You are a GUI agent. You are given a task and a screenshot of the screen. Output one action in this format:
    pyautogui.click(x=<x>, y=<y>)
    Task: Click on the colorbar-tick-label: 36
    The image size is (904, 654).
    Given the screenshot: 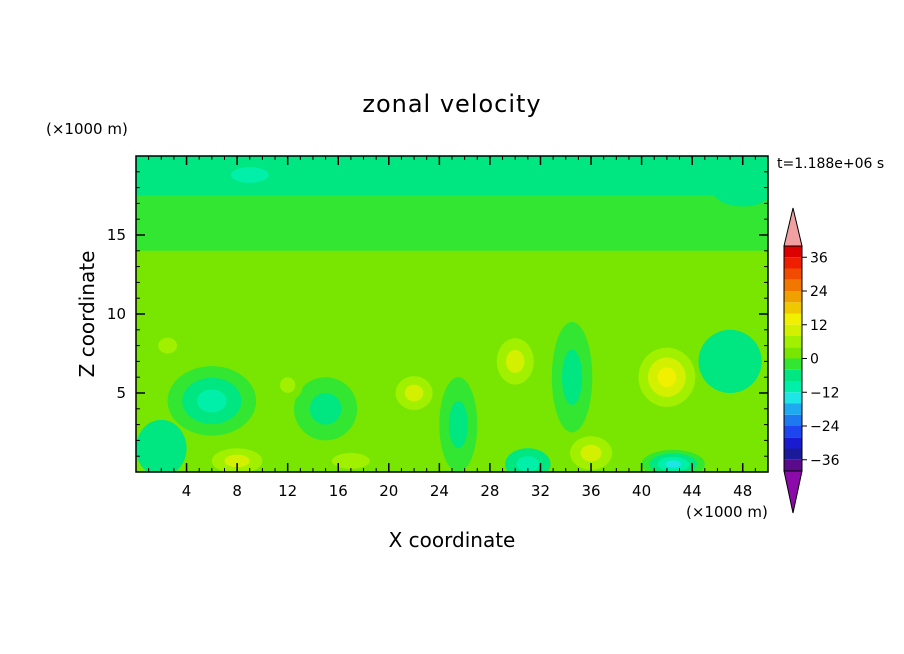 What is the action you would take?
    pyautogui.click(x=819, y=258)
    